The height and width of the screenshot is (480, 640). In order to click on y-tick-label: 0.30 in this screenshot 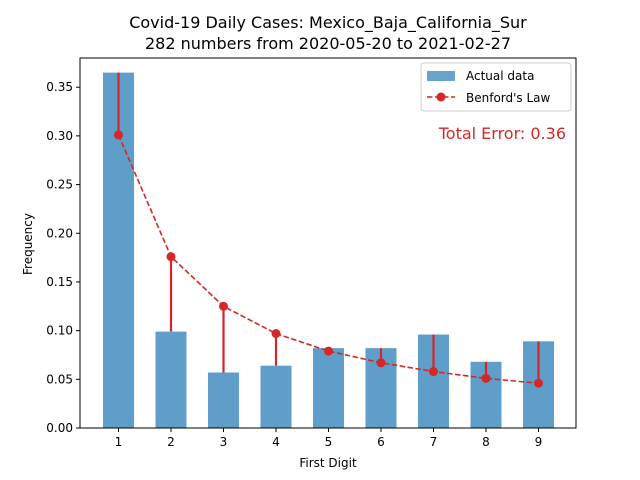, I will do `click(59, 136)`.